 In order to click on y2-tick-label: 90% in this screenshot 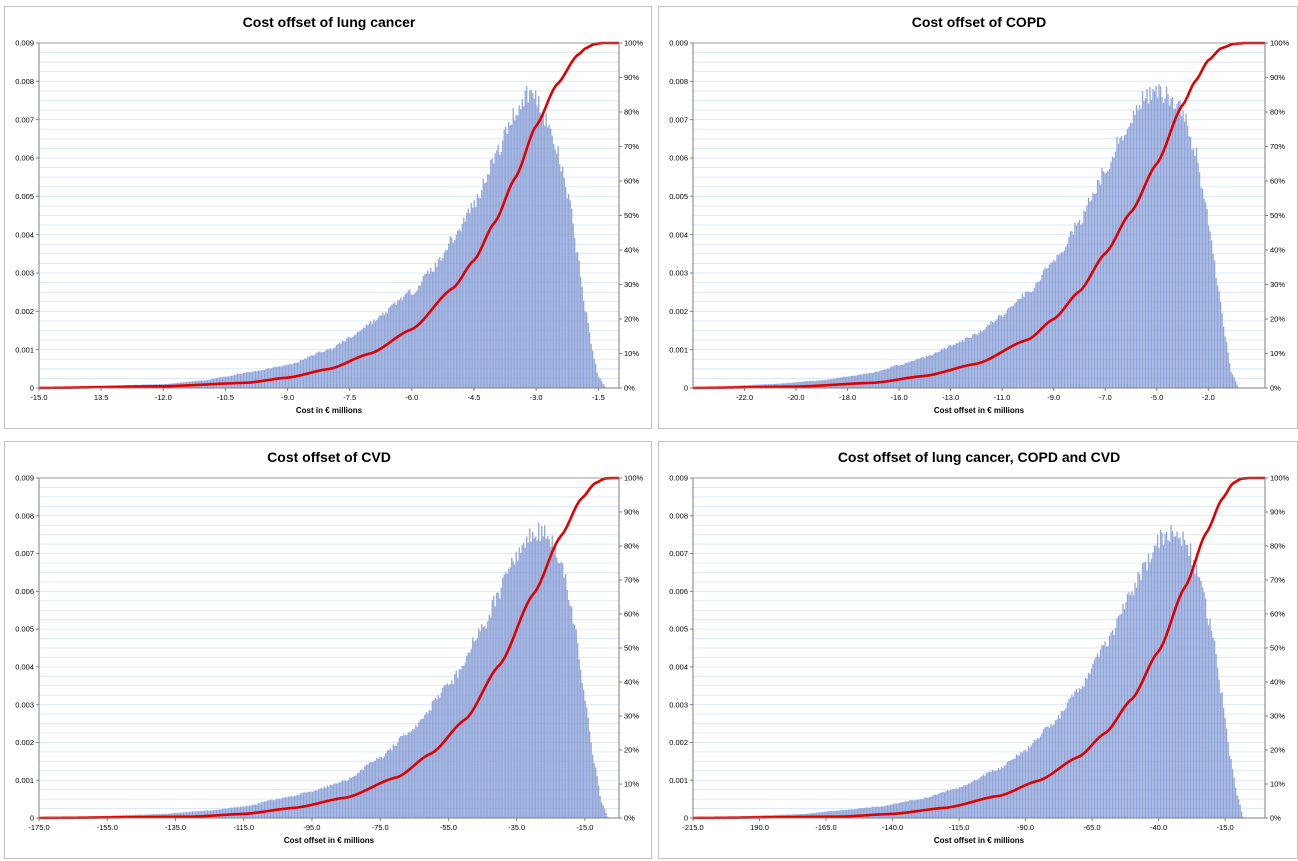, I will do `click(631, 77)`.